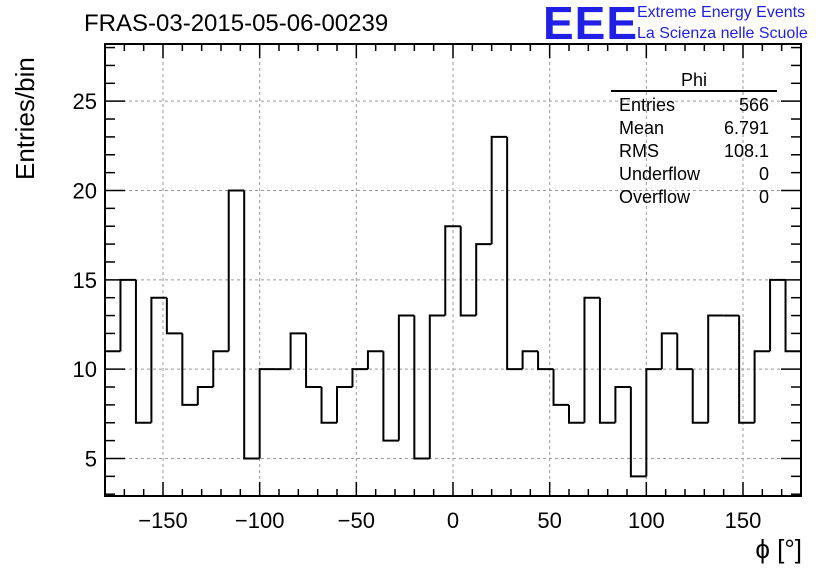  Describe the element at coordinates (722, 33) in the screenshot. I see `logo-line-2: La Scienza nelle Scuole` at that location.